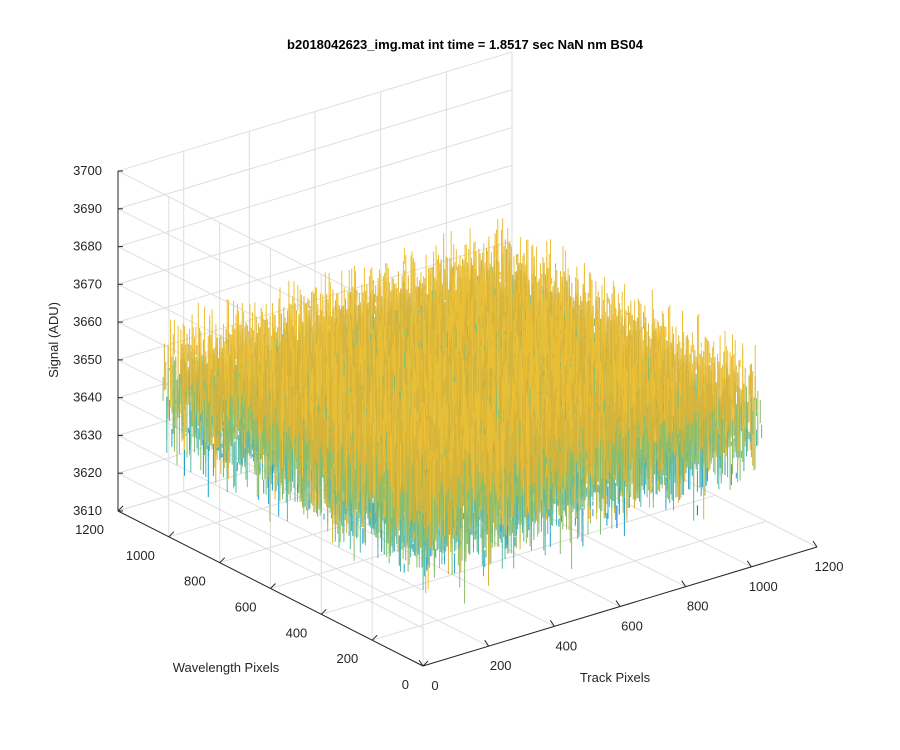  Describe the element at coordinates (89, 529) in the screenshot. I see `y-tick-label: 1200` at that location.